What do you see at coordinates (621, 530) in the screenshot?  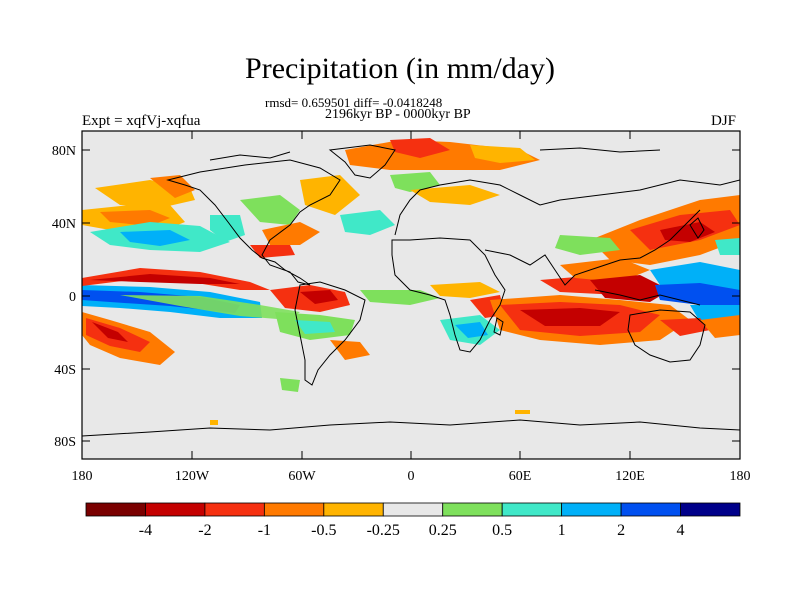 I see `colorbar-label: 2` at bounding box center [621, 530].